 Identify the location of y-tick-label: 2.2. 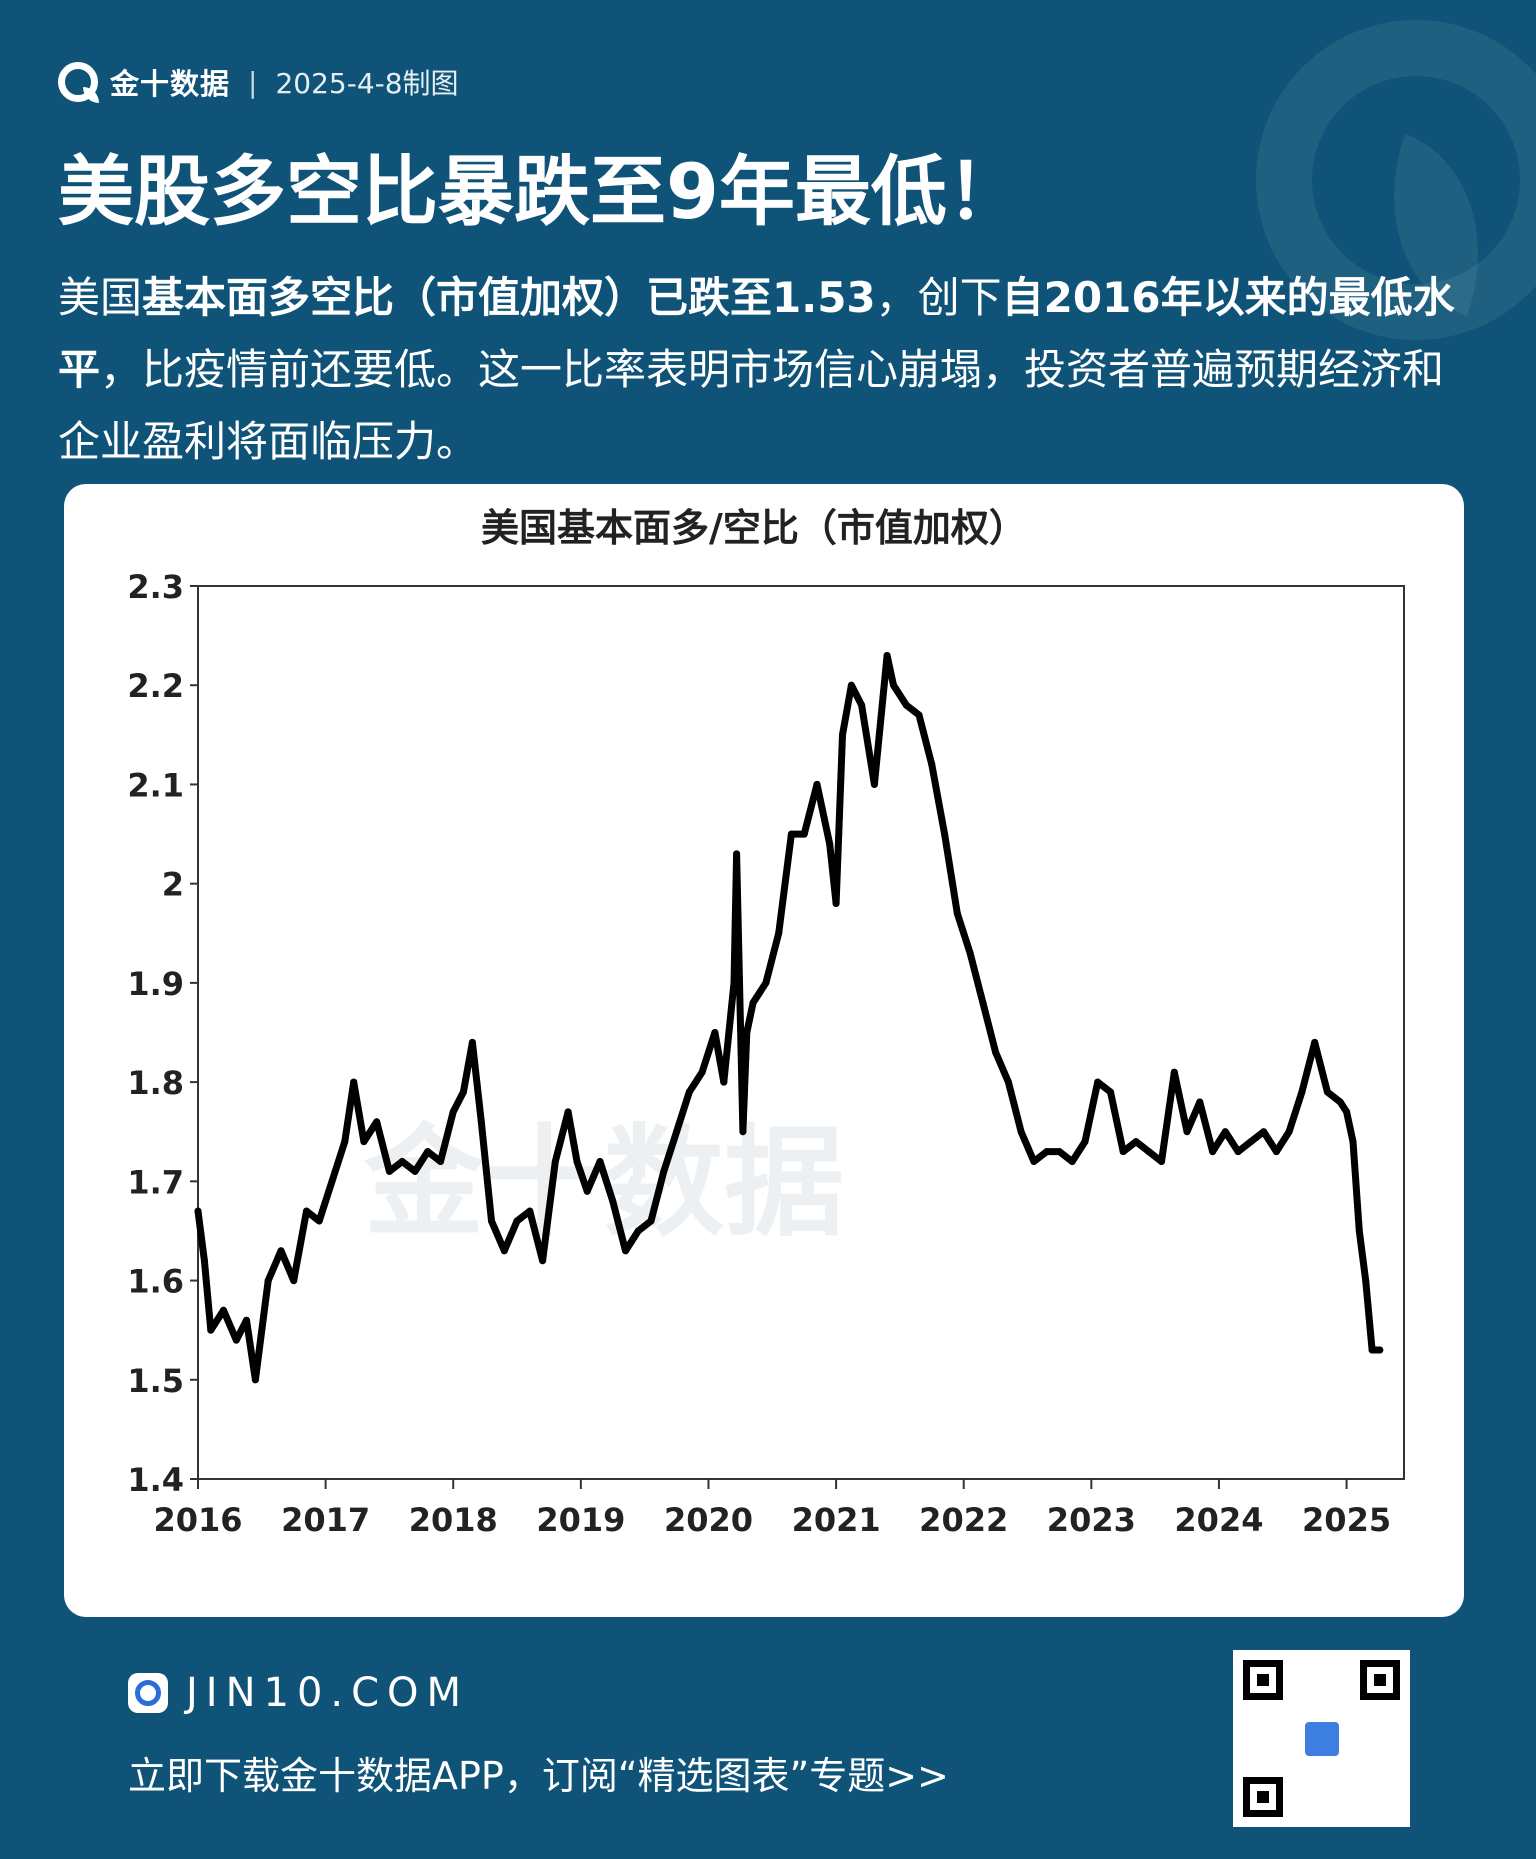
(155, 686).